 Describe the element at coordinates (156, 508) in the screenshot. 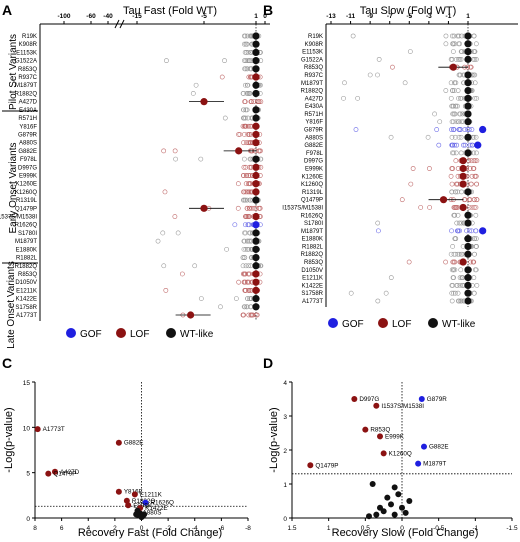

I see `panel-c-point-label: K1422E` at that location.